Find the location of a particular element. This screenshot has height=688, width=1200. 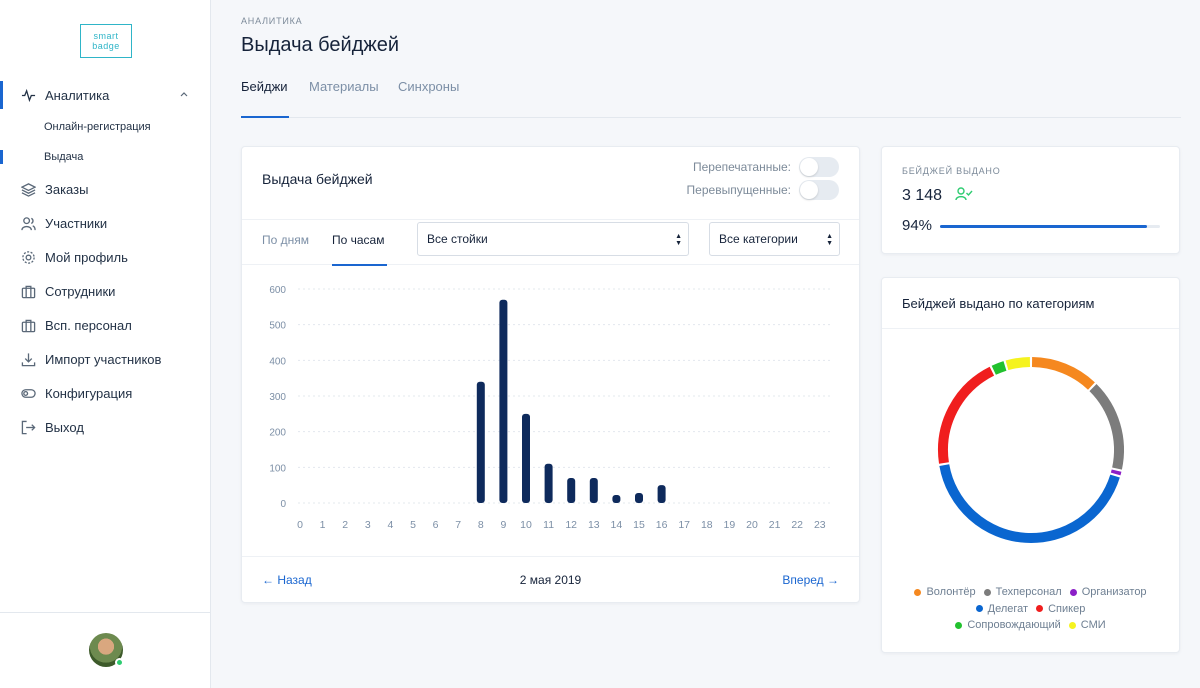

sidebar-item-label: Конфигурация is located at coordinates (89, 393).